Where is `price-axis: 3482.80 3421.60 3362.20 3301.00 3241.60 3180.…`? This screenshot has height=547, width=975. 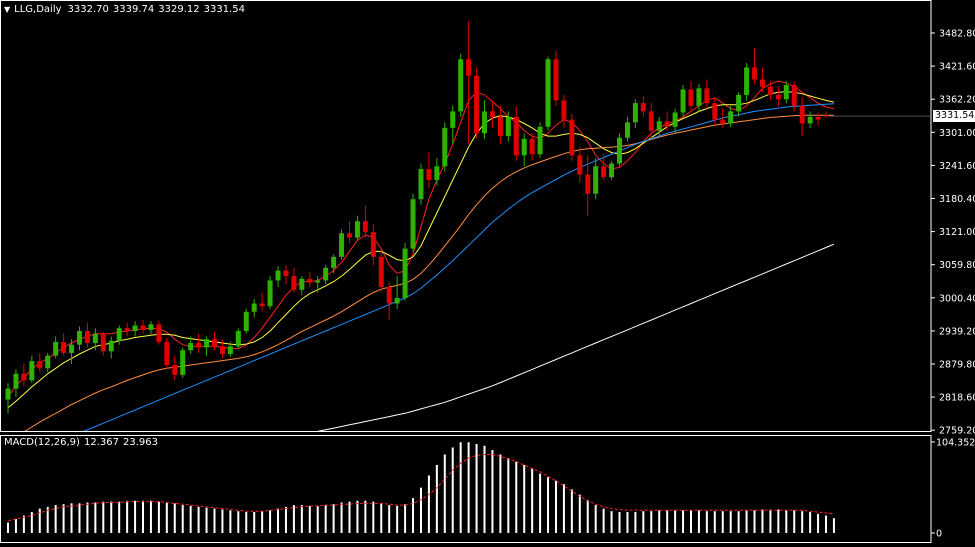
price-axis: 3482.80 3421.60 3362.20 3301.00 3241.60 3180.… is located at coordinates (902, 284).